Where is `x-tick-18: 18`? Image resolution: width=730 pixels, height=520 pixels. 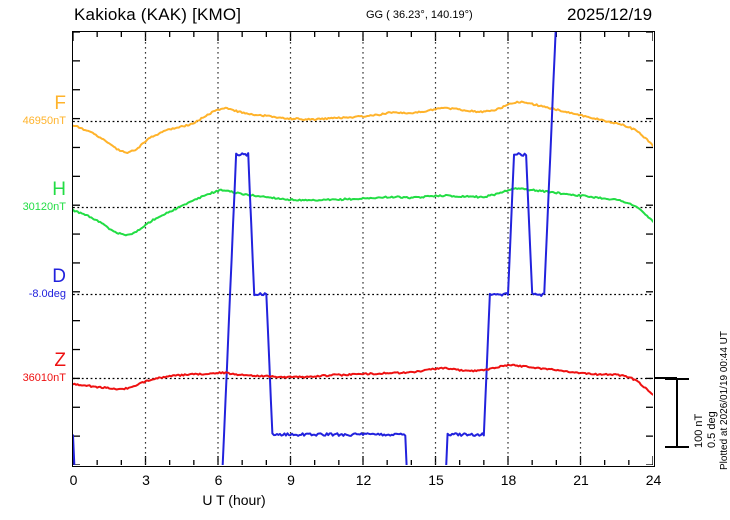 x-tick-18: 18 is located at coordinates (508, 480).